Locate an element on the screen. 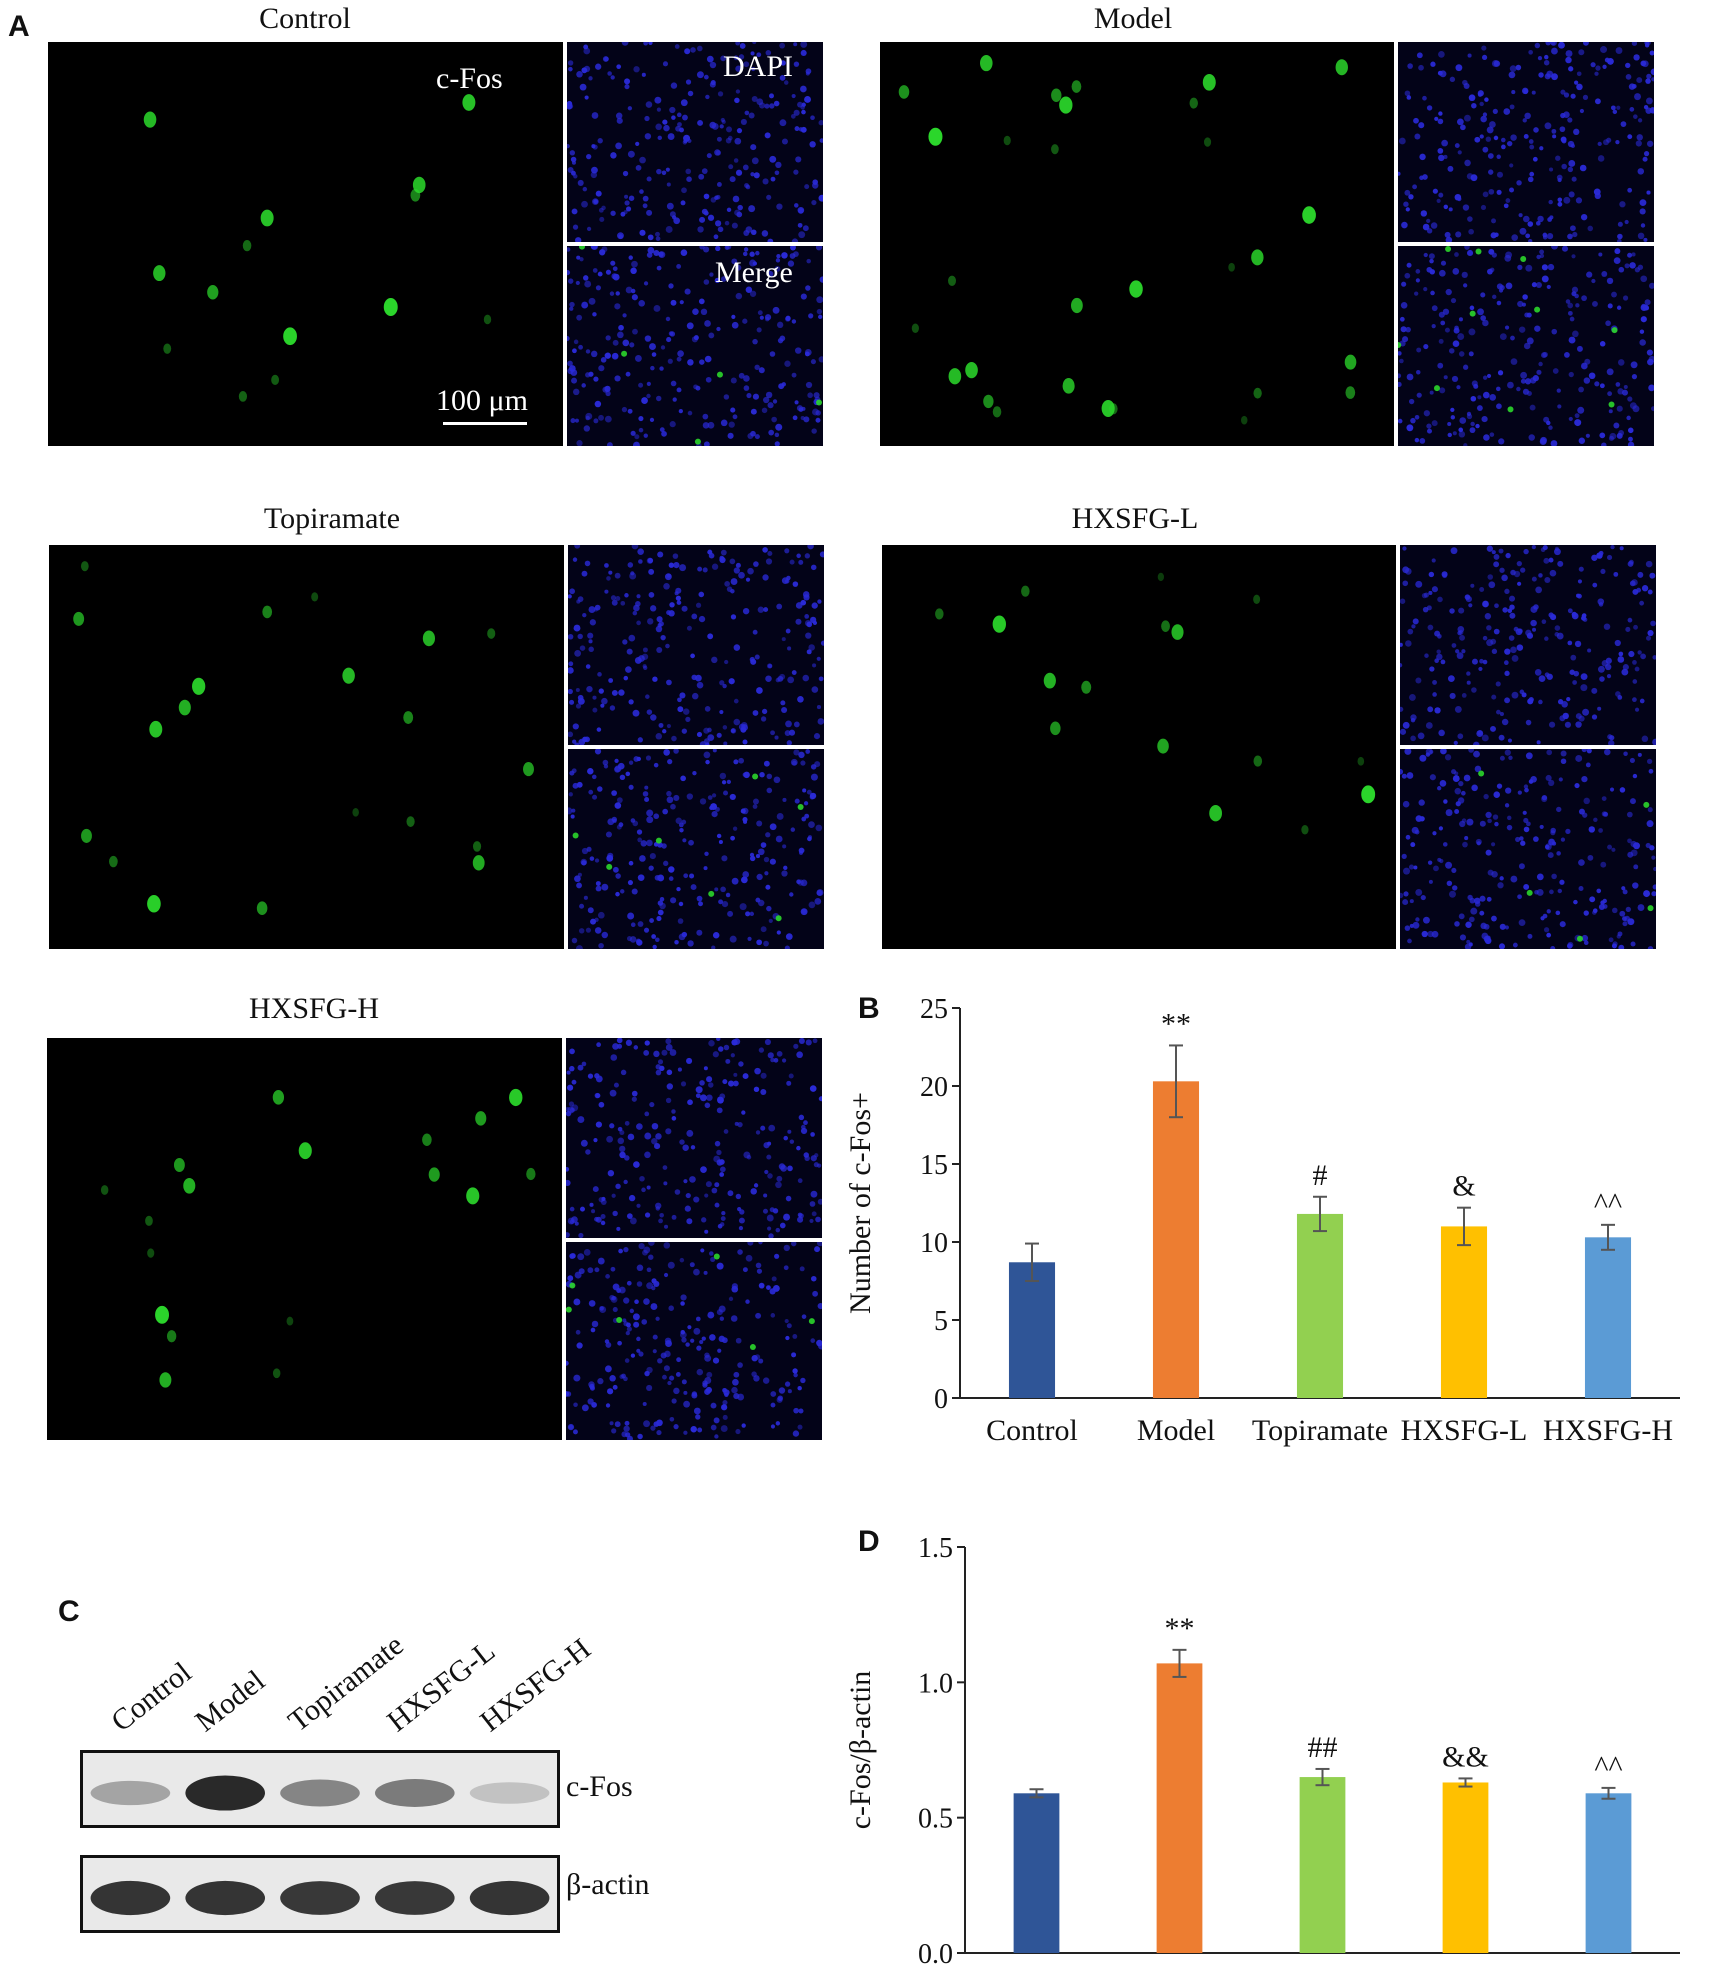 The height and width of the screenshot is (1971, 1717). blot-strip-beta-actin is located at coordinates (320, 1894).